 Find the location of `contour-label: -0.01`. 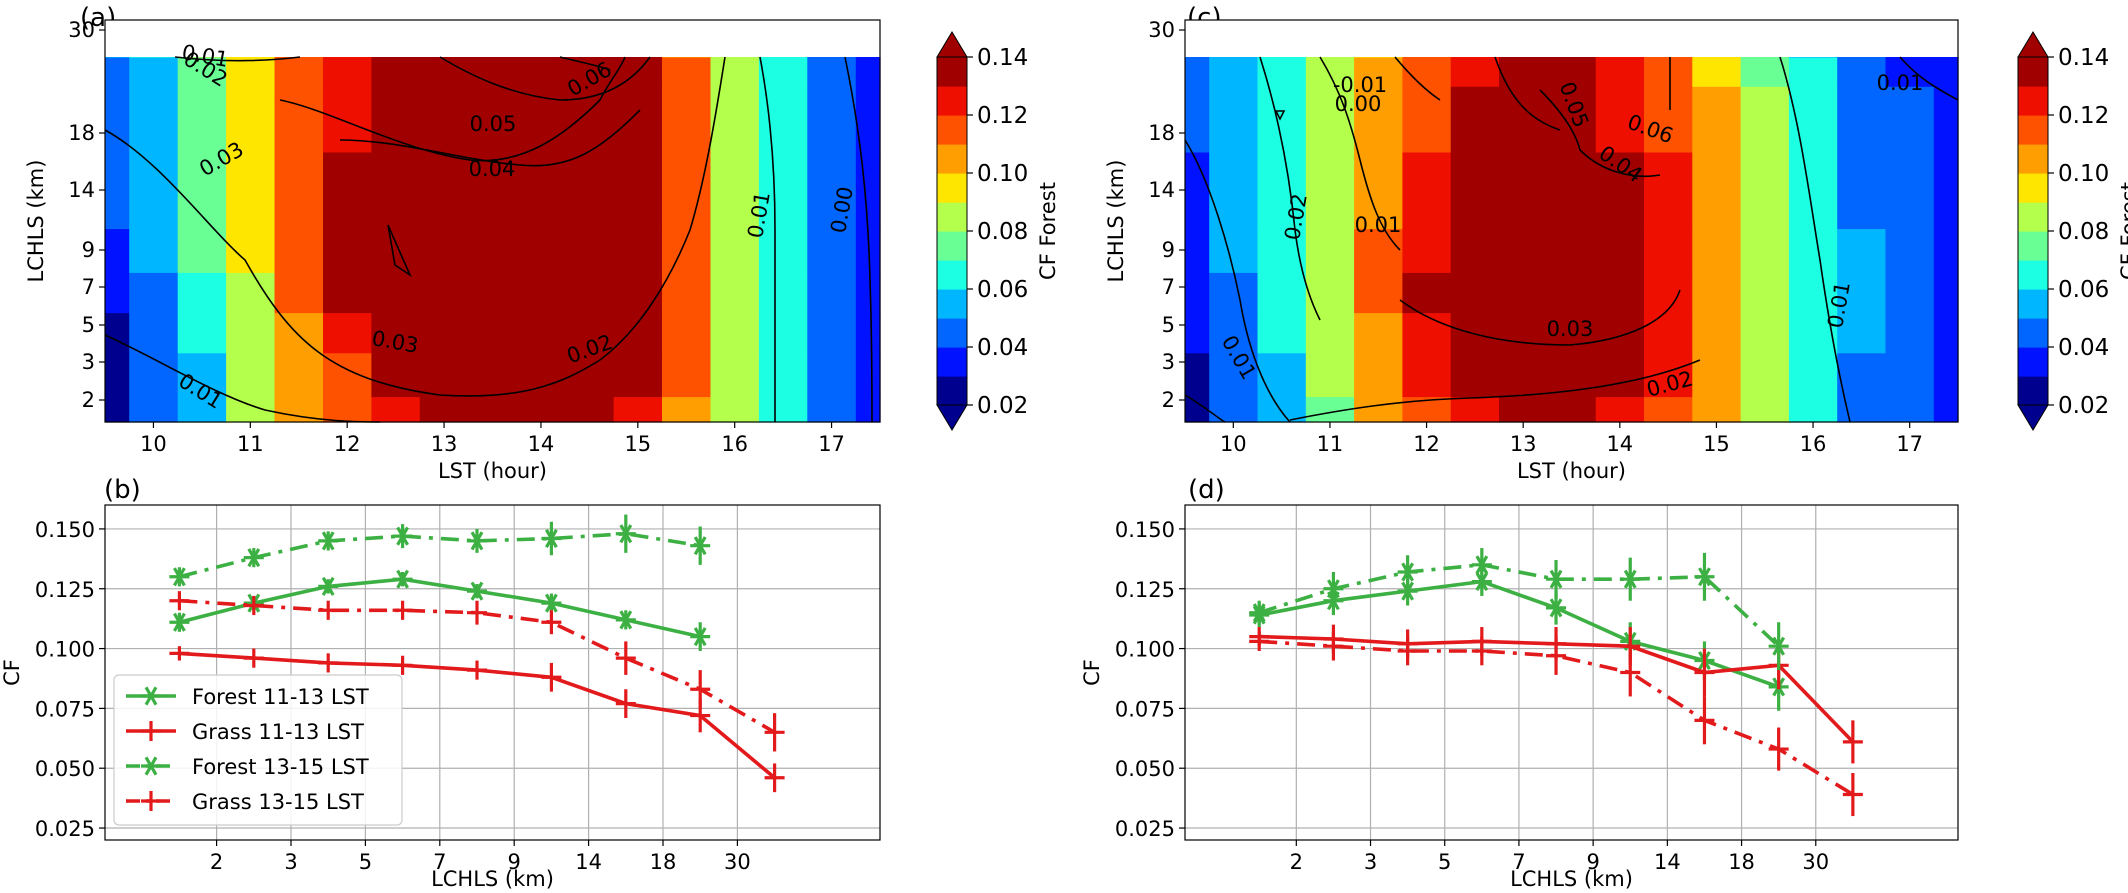

contour-label: -0.01 is located at coordinates (1360, 85).